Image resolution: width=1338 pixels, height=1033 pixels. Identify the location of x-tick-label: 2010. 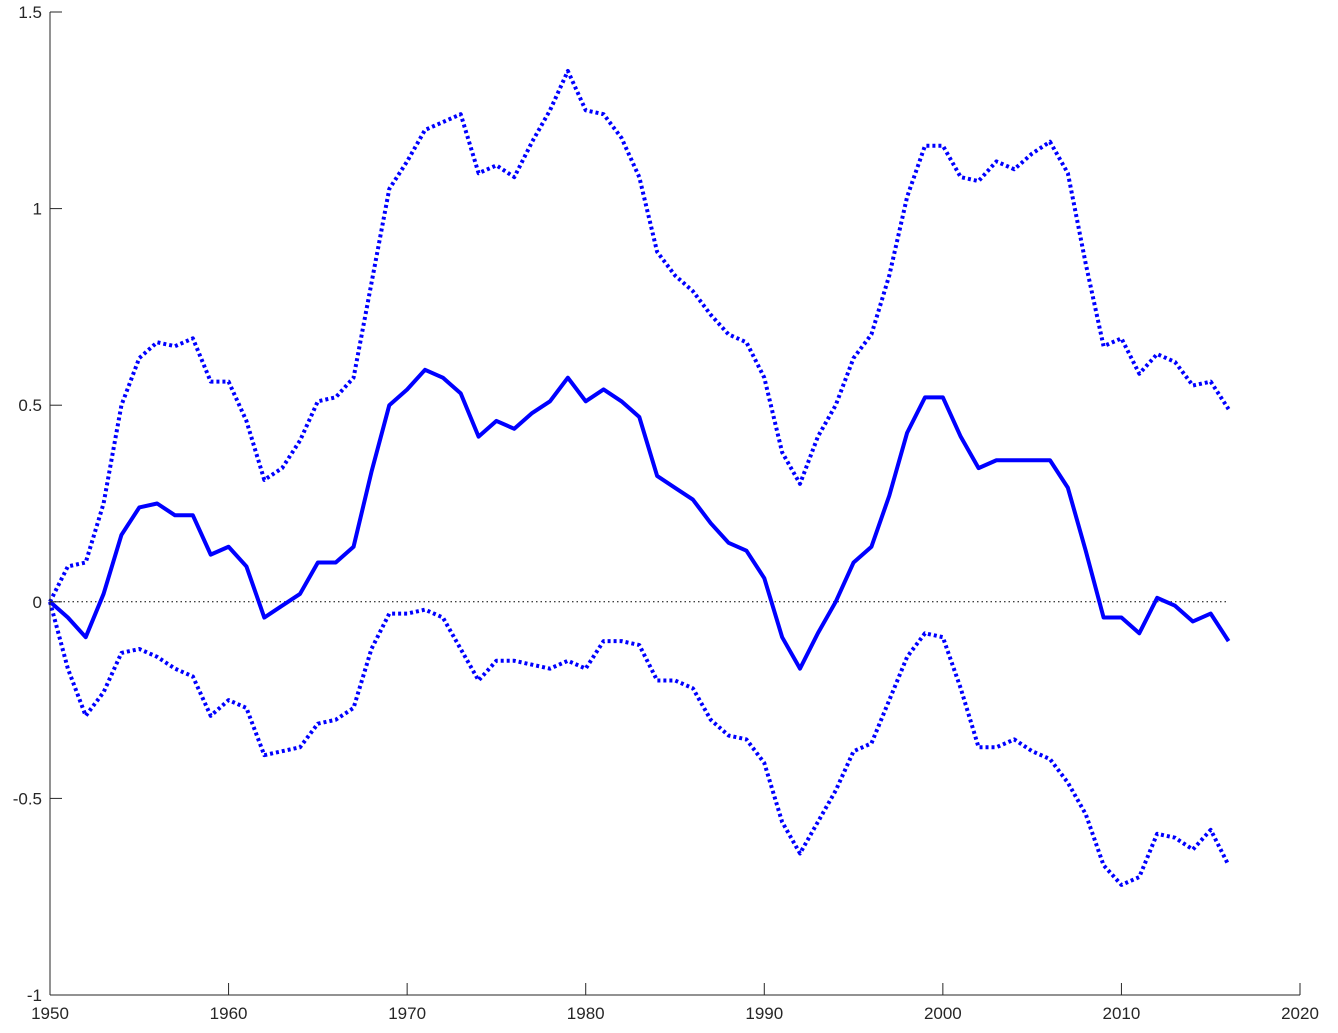
(1122, 1013).